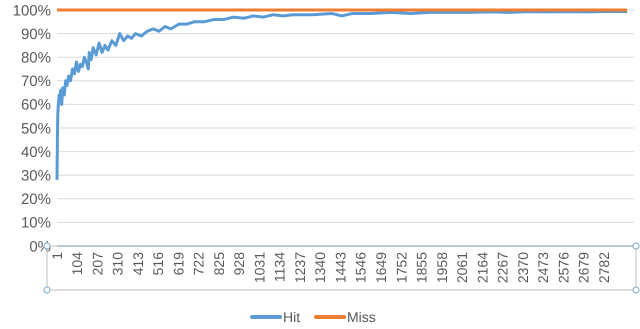 Image resolution: width=640 pixels, height=329 pixels. What do you see at coordinates (360, 268) in the screenshot?
I see `x-tick-label: 1546` at bounding box center [360, 268].